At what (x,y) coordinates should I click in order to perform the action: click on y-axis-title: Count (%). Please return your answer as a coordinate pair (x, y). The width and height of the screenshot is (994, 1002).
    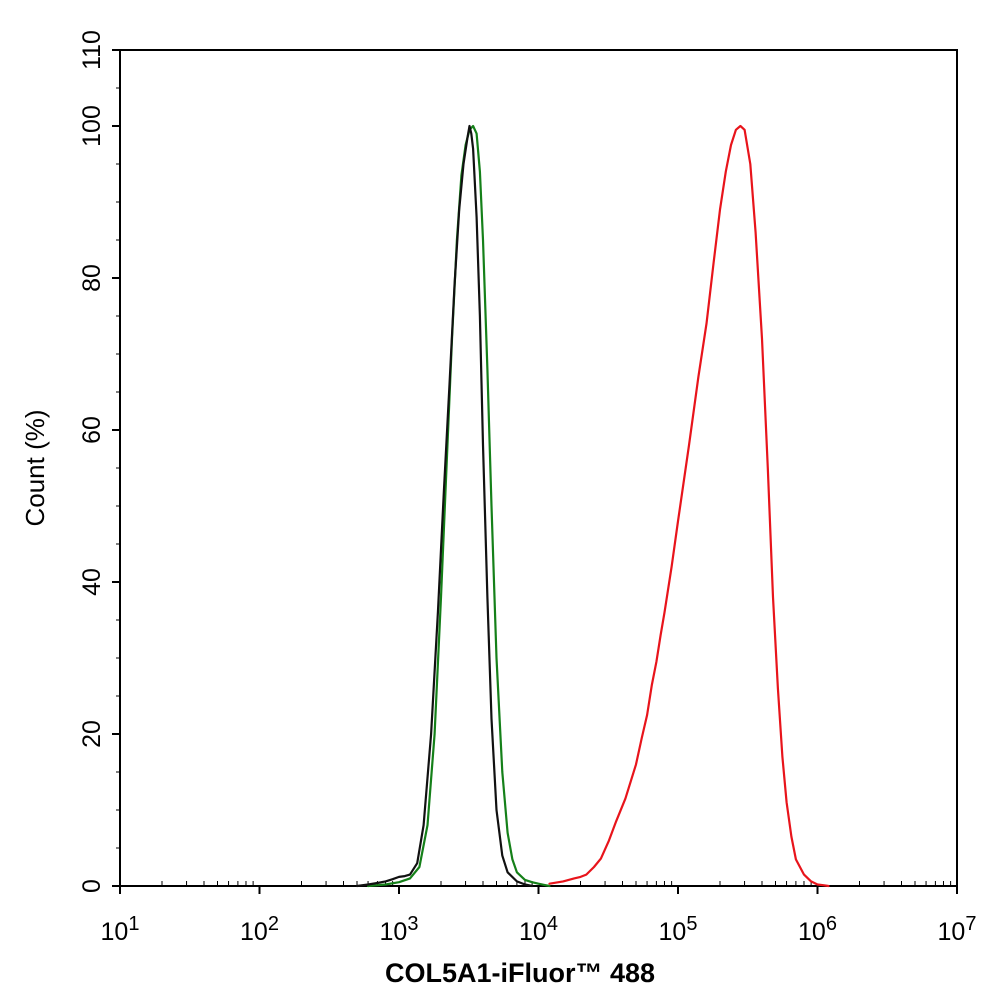
    Looking at the image, I should click on (35, 467).